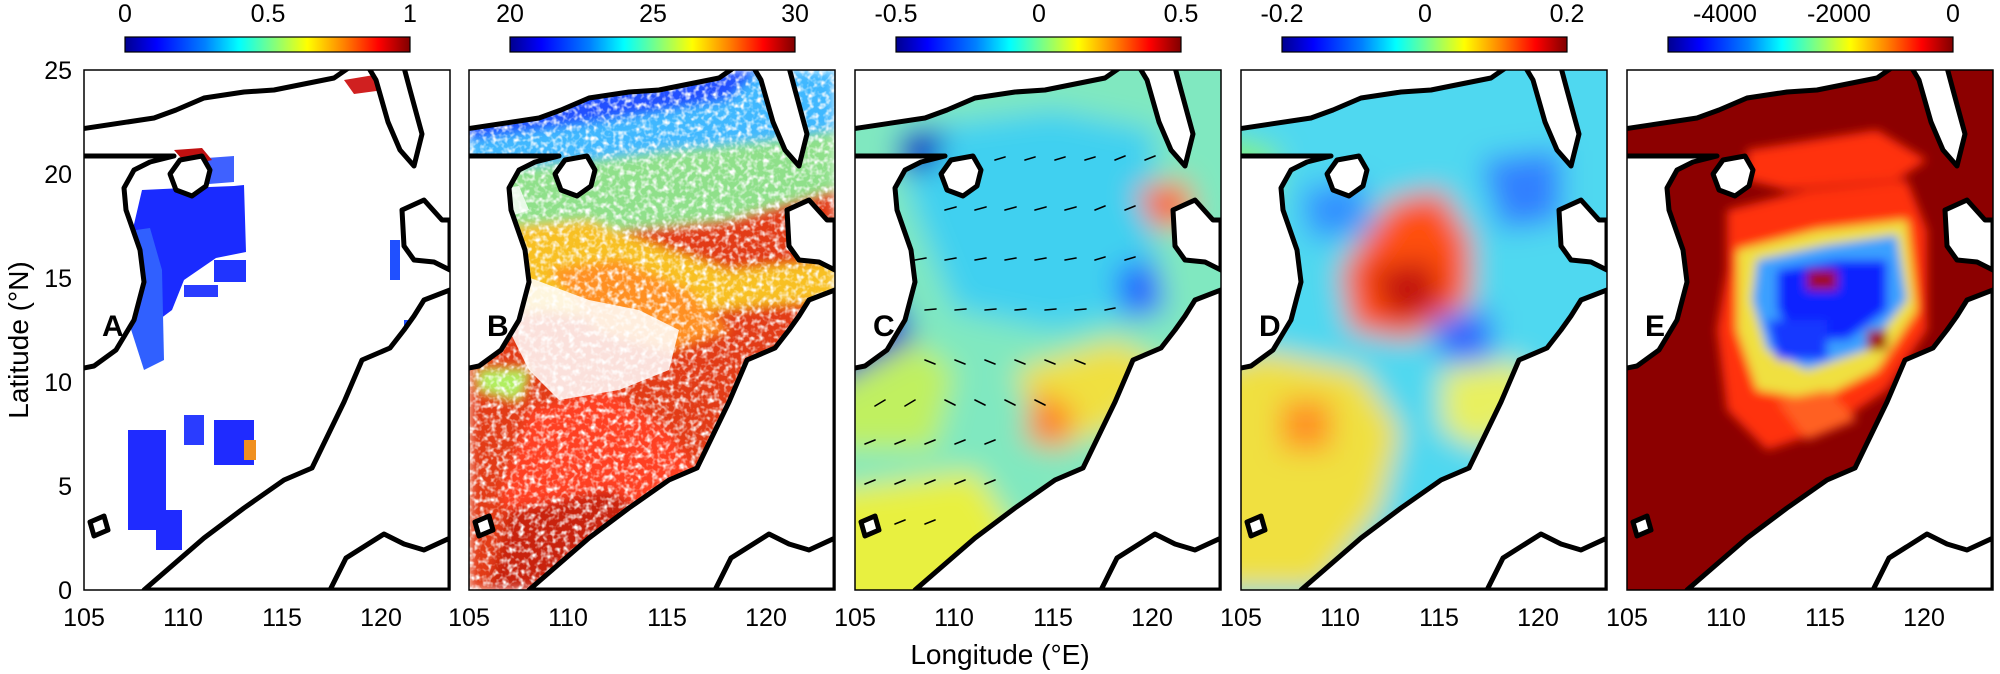 Image resolution: width=2000 pixels, height=674 pixels. I want to click on colorbar-b-tick-0: 20, so click(510, 14).